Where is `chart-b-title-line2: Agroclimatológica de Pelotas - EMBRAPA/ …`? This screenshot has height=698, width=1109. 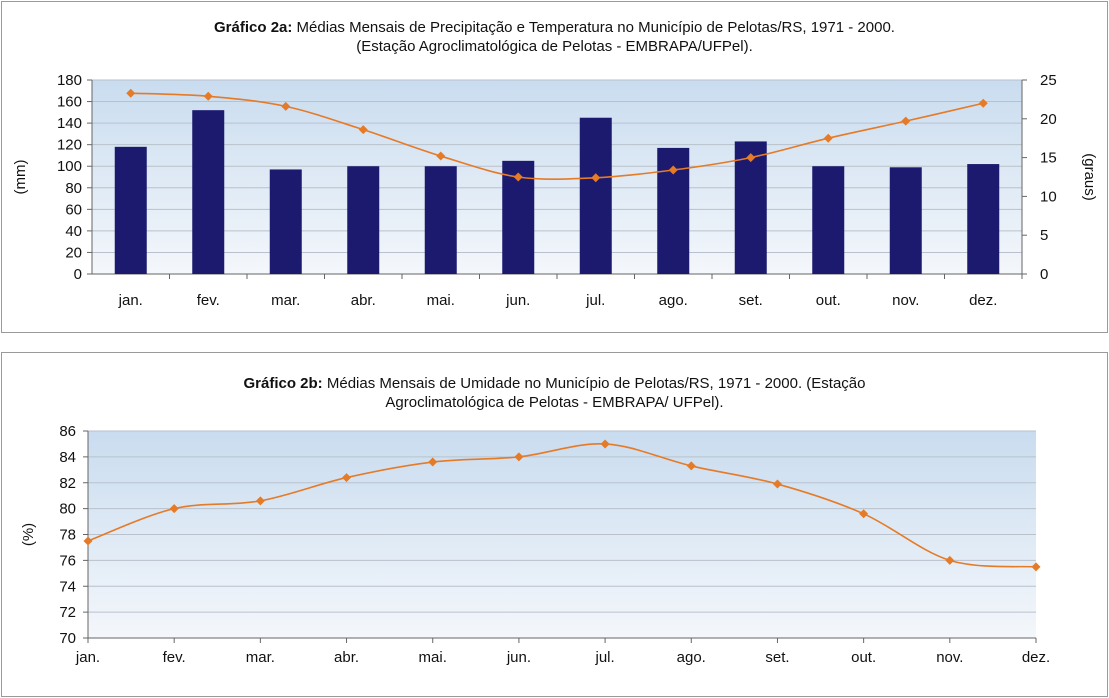 chart-b-title-line2: Agroclimatológica de Pelotas - EMBRAPA/ … is located at coordinates (554, 402).